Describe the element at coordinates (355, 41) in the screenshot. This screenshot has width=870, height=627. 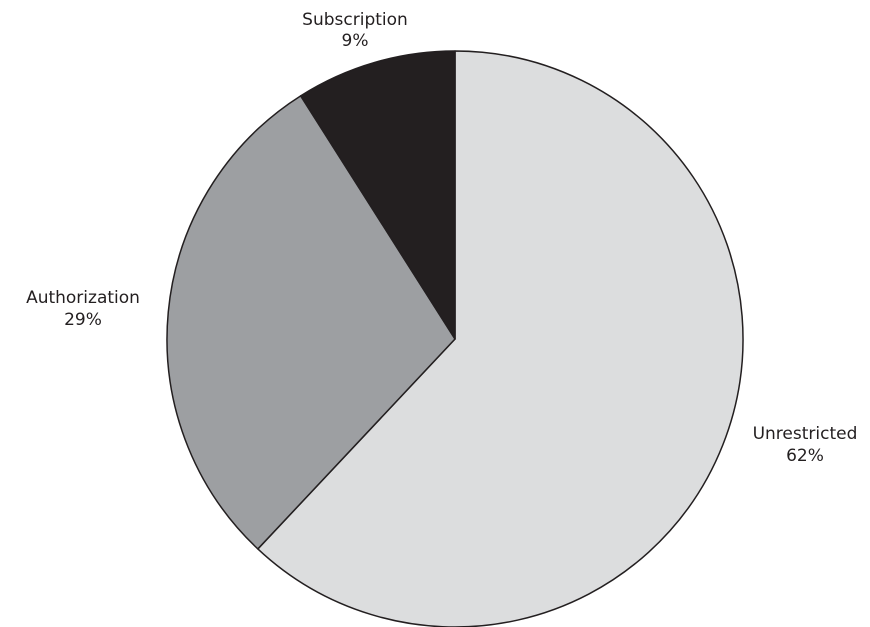
I see `slice-value-subscription: 9%` at that location.